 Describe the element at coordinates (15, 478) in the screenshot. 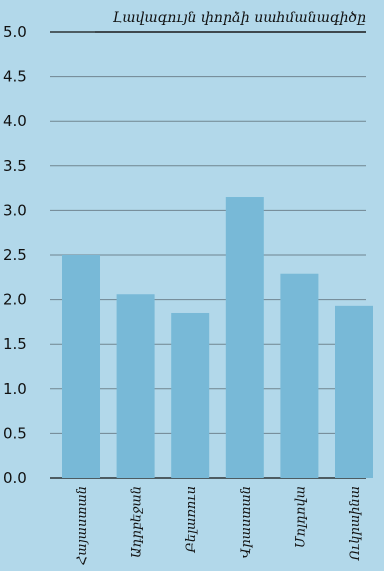

I see `y-tick-label: 0.0` at that location.